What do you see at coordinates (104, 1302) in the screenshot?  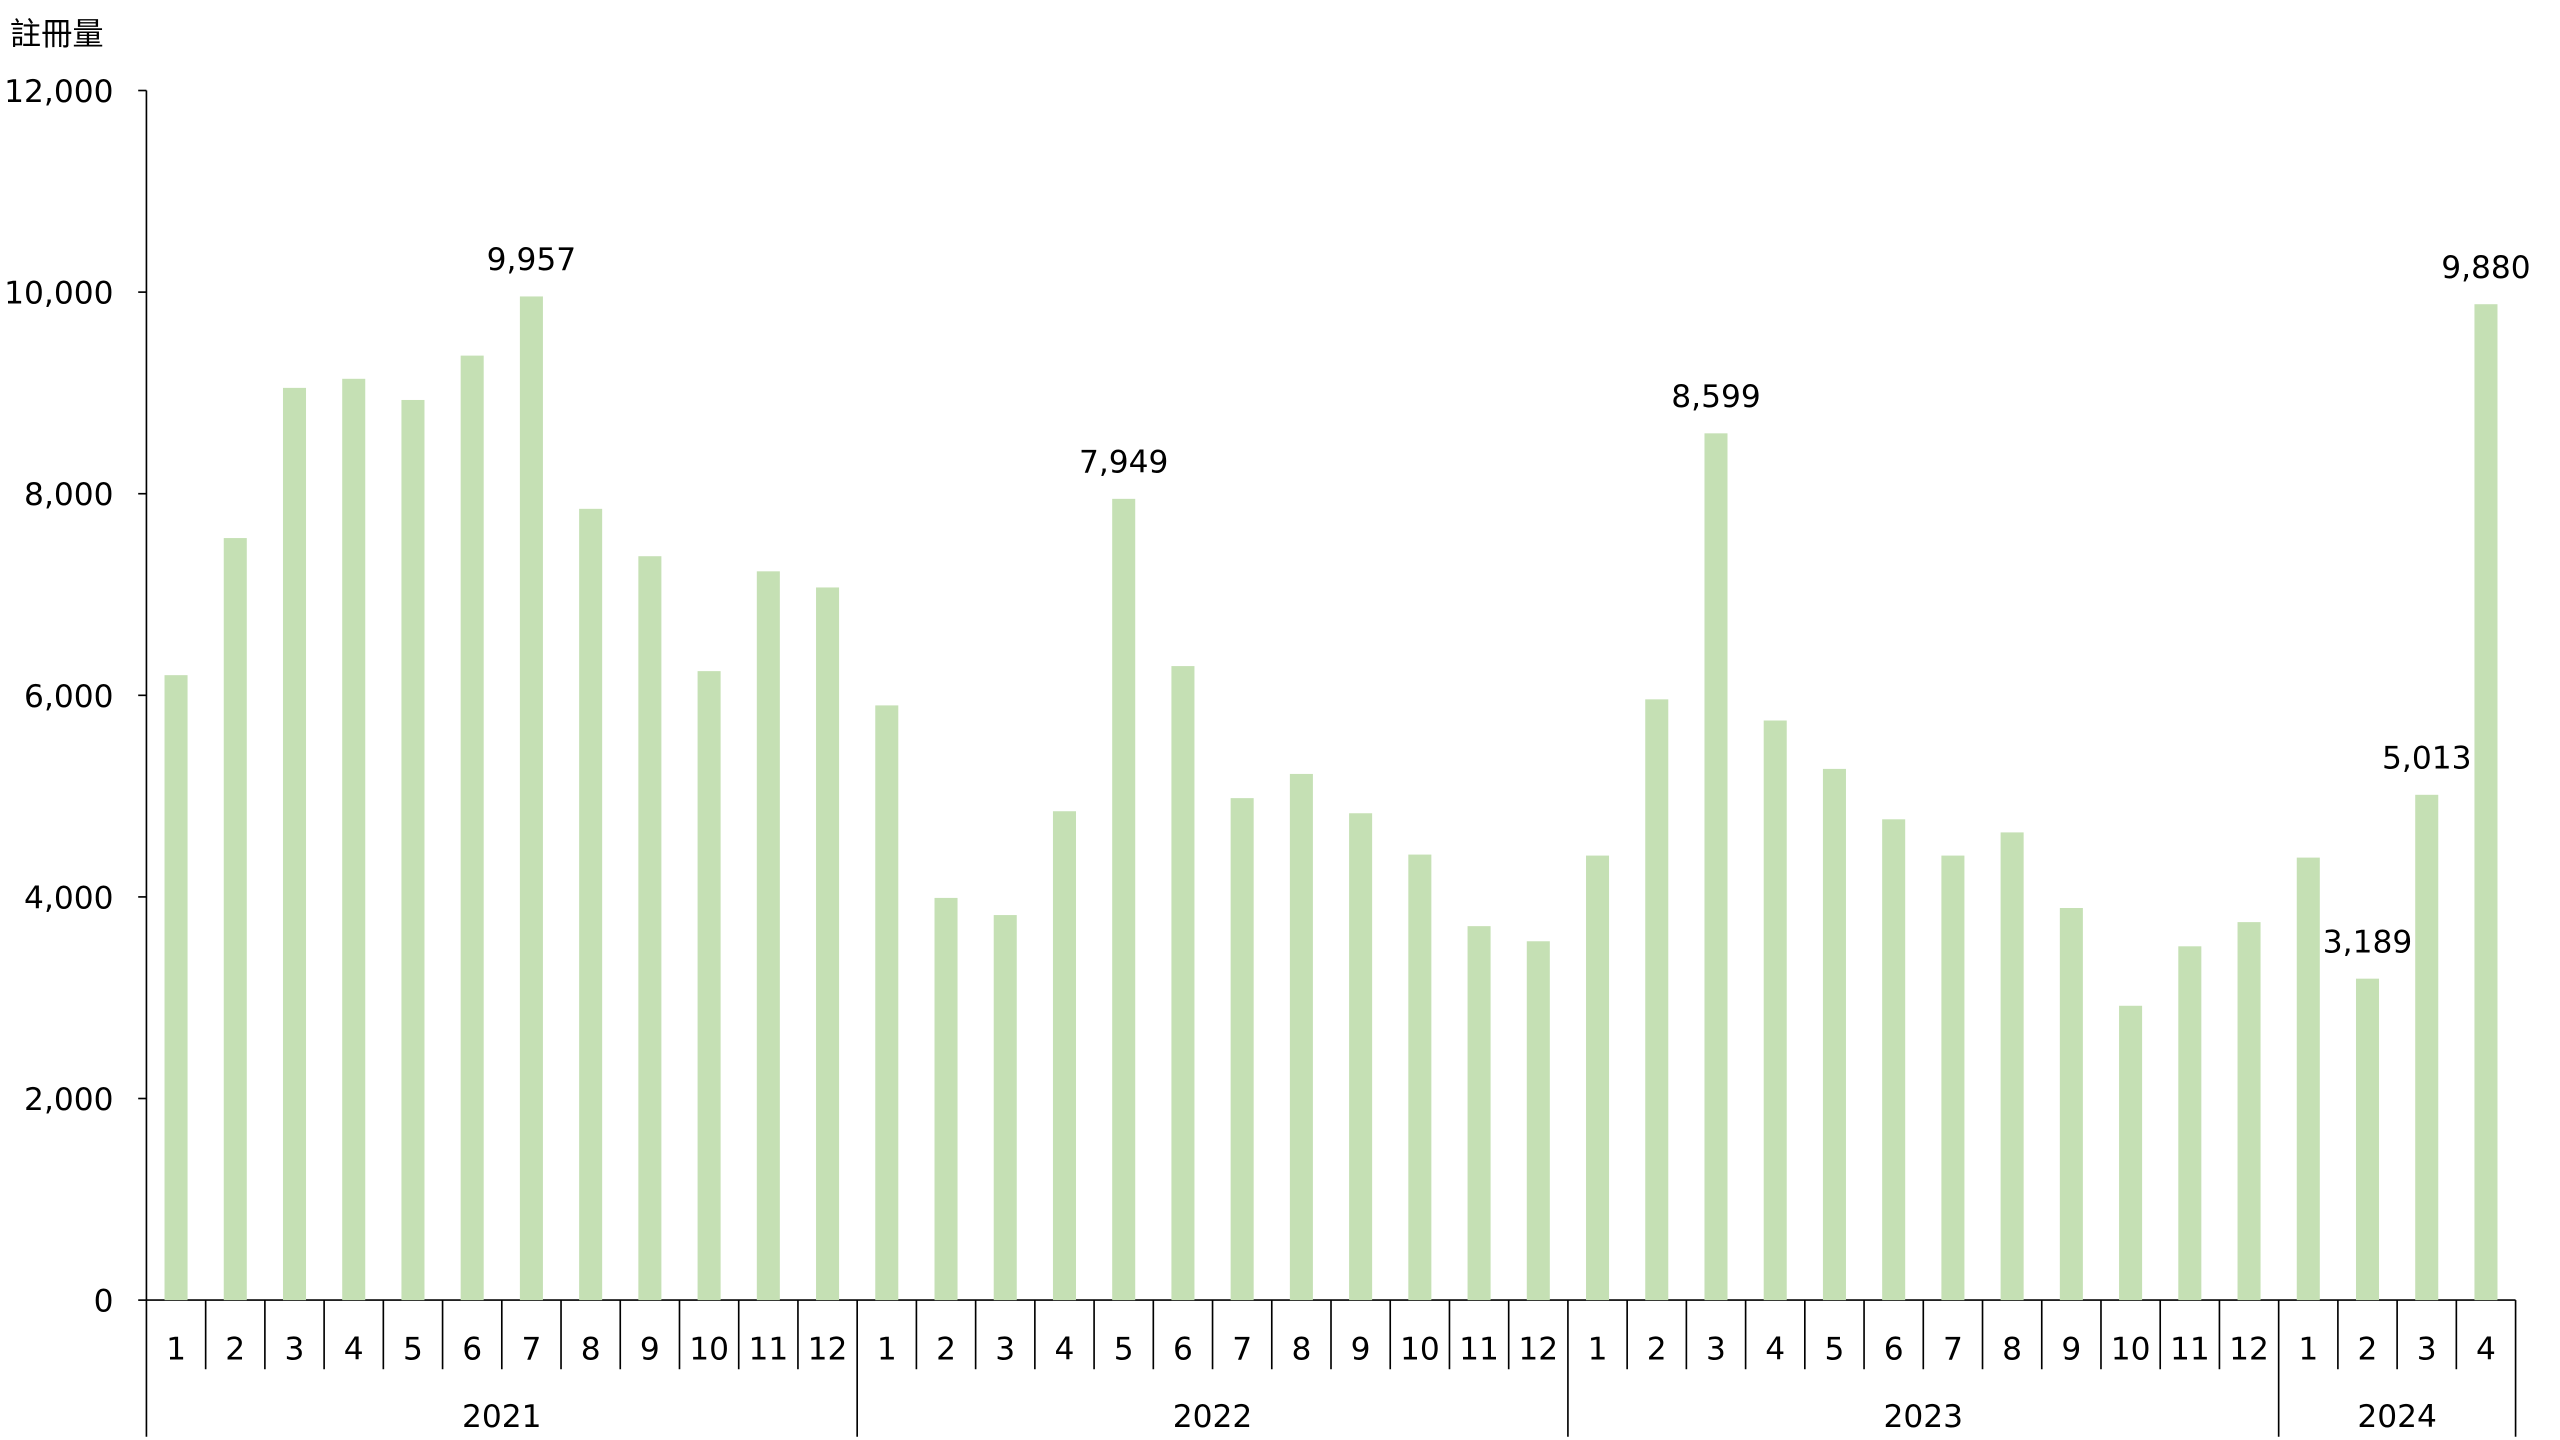 I see `y-tick-label: 0` at bounding box center [104, 1302].